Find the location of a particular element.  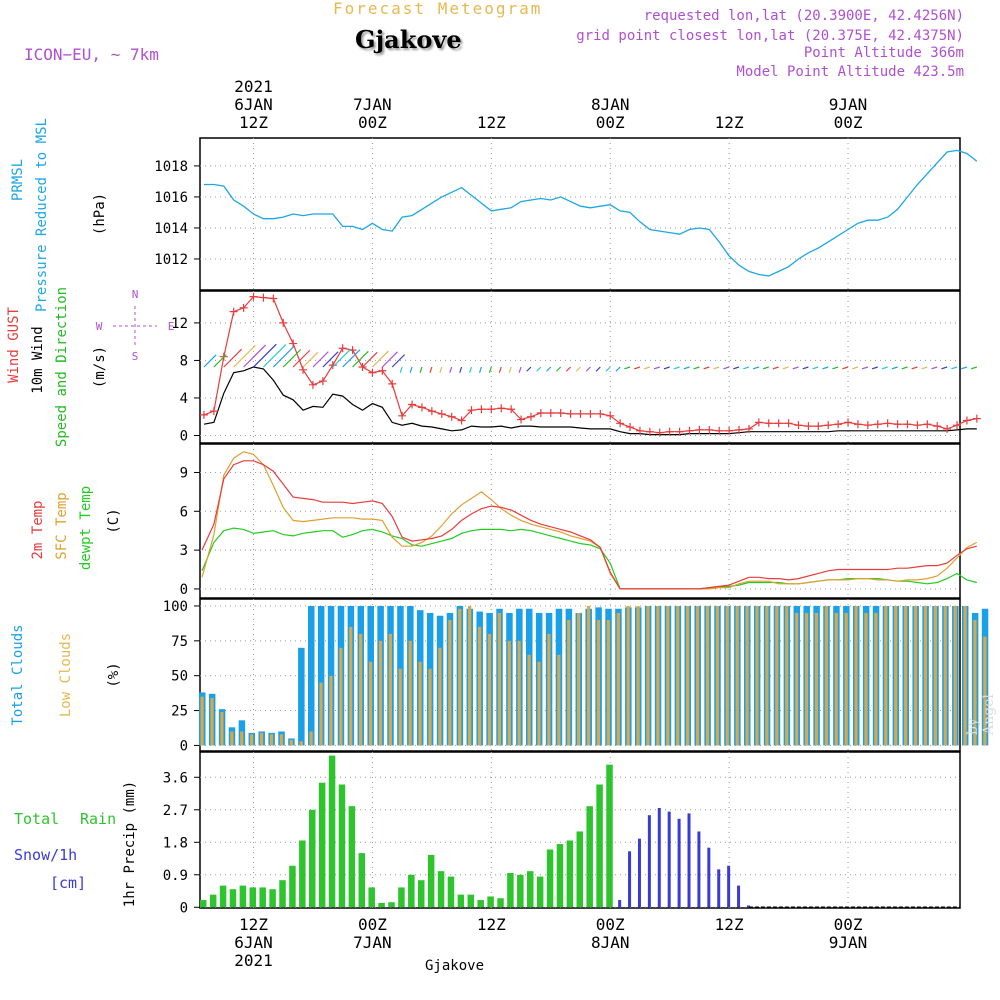

y-tick-label: 1014 is located at coordinates (171, 229).